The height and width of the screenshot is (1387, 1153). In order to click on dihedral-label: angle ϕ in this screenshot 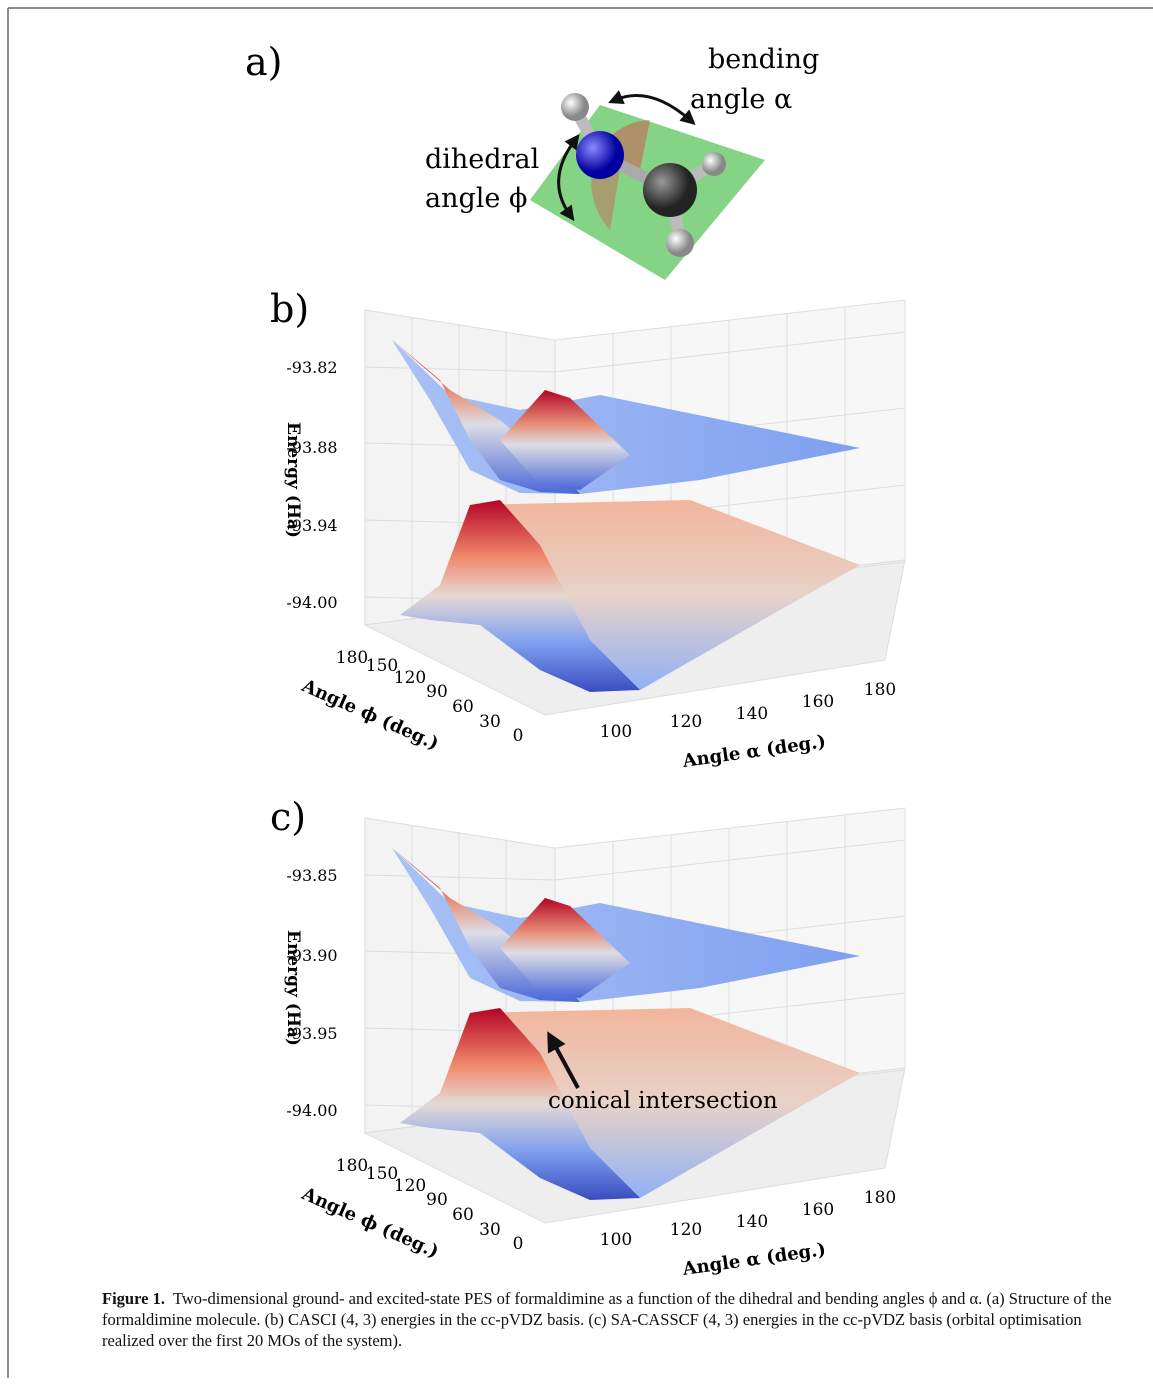, I will do `click(476, 198)`.